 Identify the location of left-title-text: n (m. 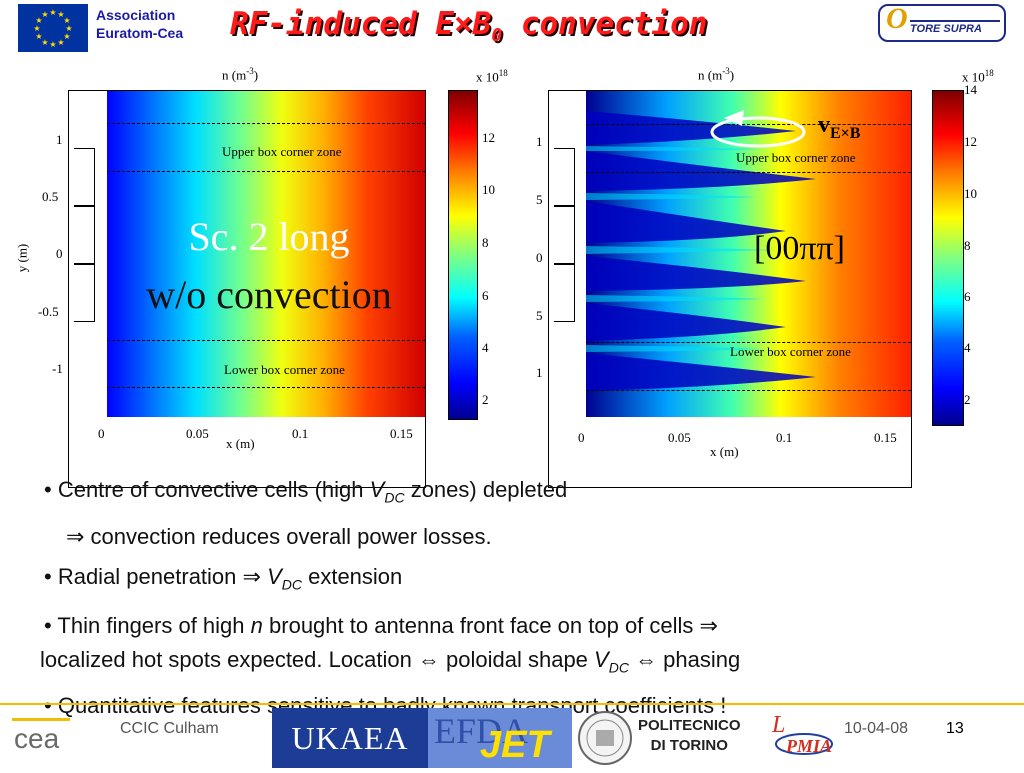
(234, 75).